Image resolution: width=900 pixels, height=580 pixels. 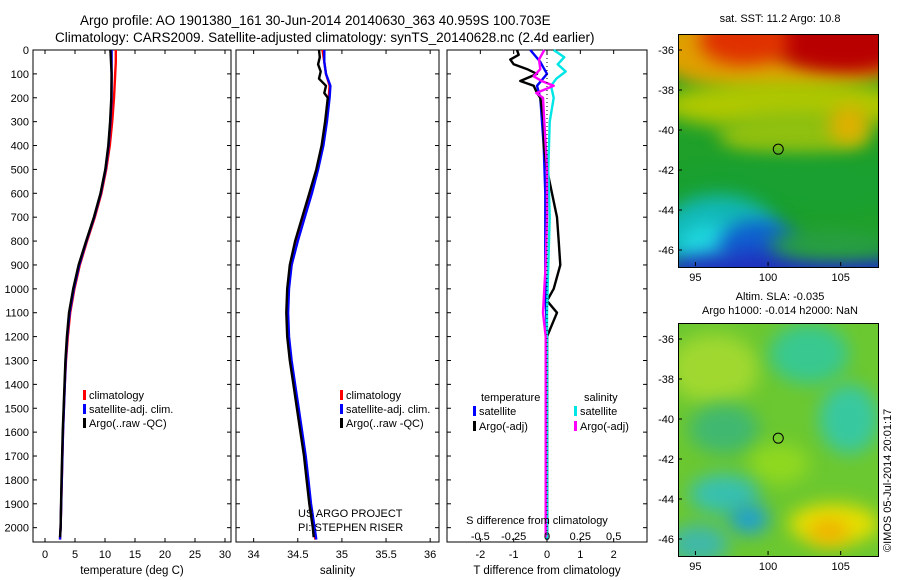 What do you see at coordinates (20, 99) in the screenshot?
I see `y-tick-label: 200` at bounding box center [20, 99].